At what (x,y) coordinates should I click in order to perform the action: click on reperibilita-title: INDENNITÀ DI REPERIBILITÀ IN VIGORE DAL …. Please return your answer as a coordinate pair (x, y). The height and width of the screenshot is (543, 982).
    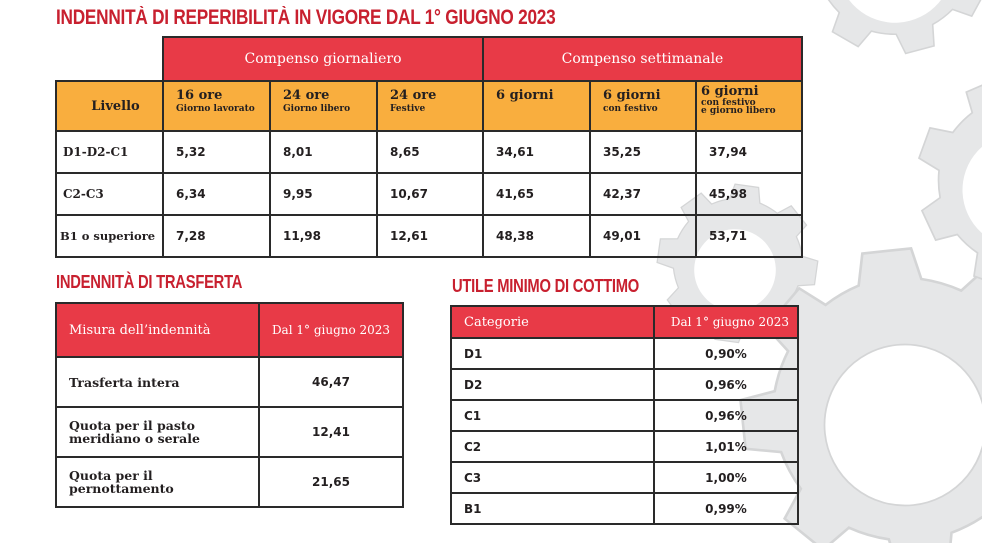
    Looking at the image, I should click on (306, 17).